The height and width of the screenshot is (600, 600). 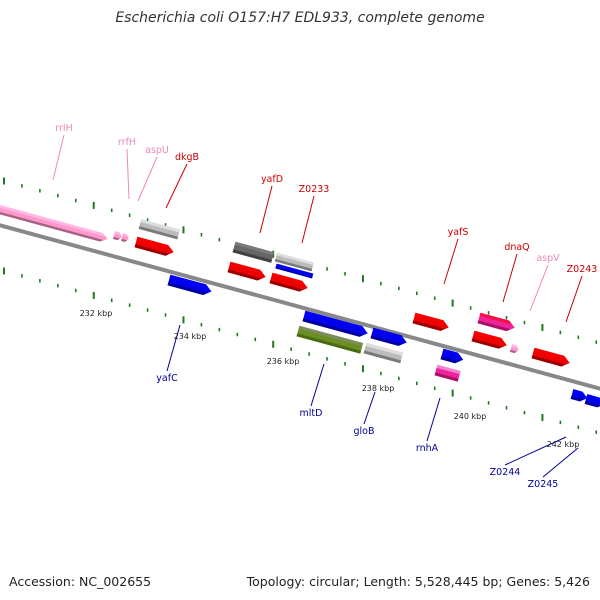 What do you see at coordinates (311, 413) in the screenshot?
I see `gene-label: mltD` at bounding box center [311, 413].